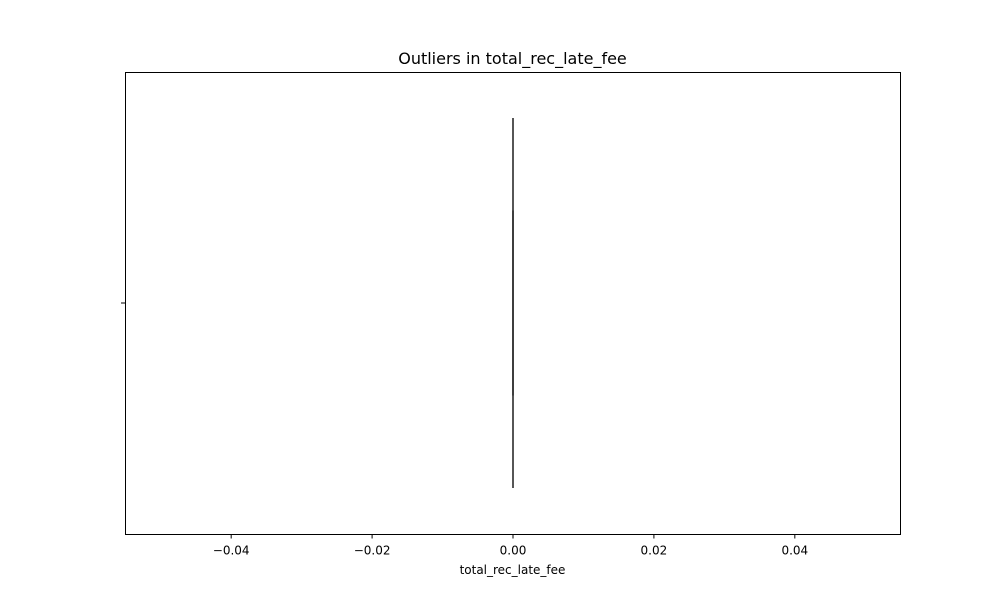  I want to click on x-tick-label: −0.02, so click(372, 551).